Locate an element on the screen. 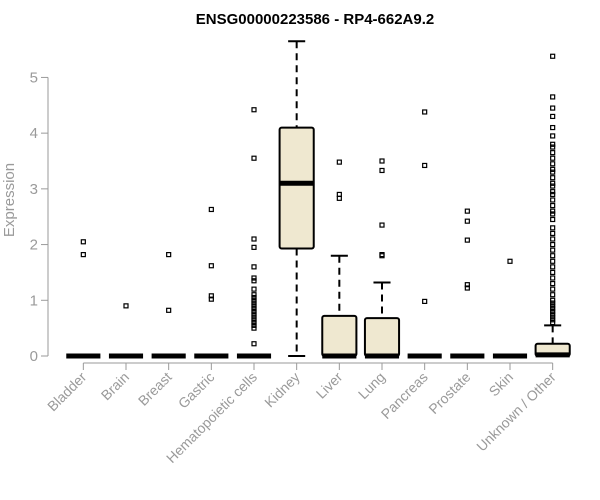 Image resolution: width=600 pixels, height=500 pixels. x-tick-label: Kidney is located at coordinates (282, 390).